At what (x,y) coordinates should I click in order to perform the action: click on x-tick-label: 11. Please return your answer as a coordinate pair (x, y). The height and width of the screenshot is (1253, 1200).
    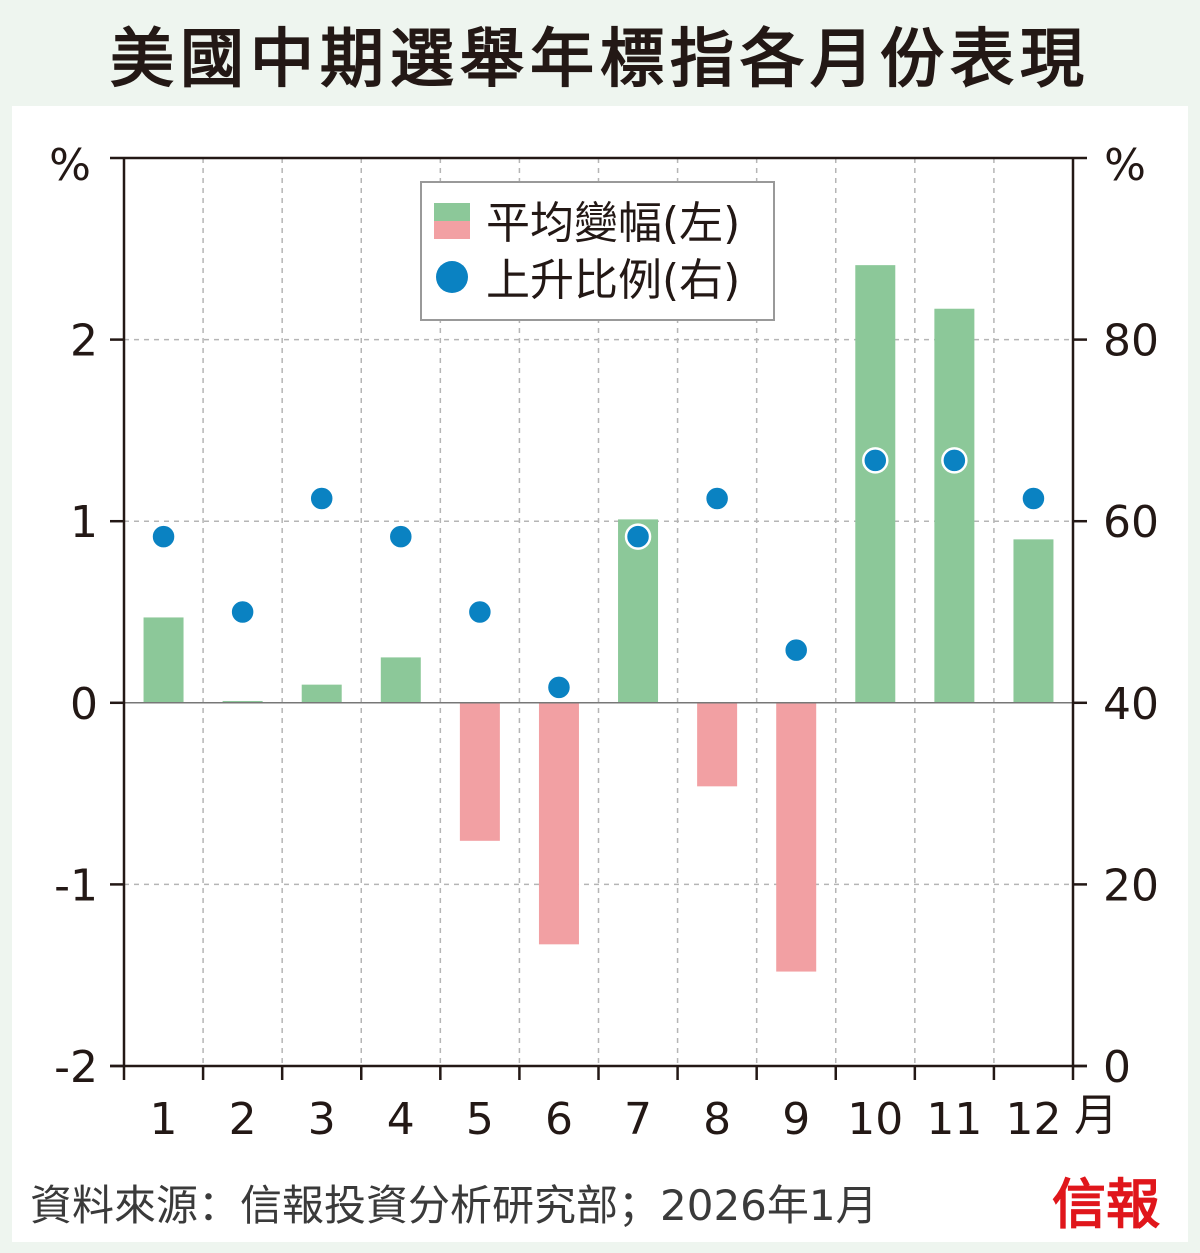
    Looking at the image, I should click on (954, 1119).